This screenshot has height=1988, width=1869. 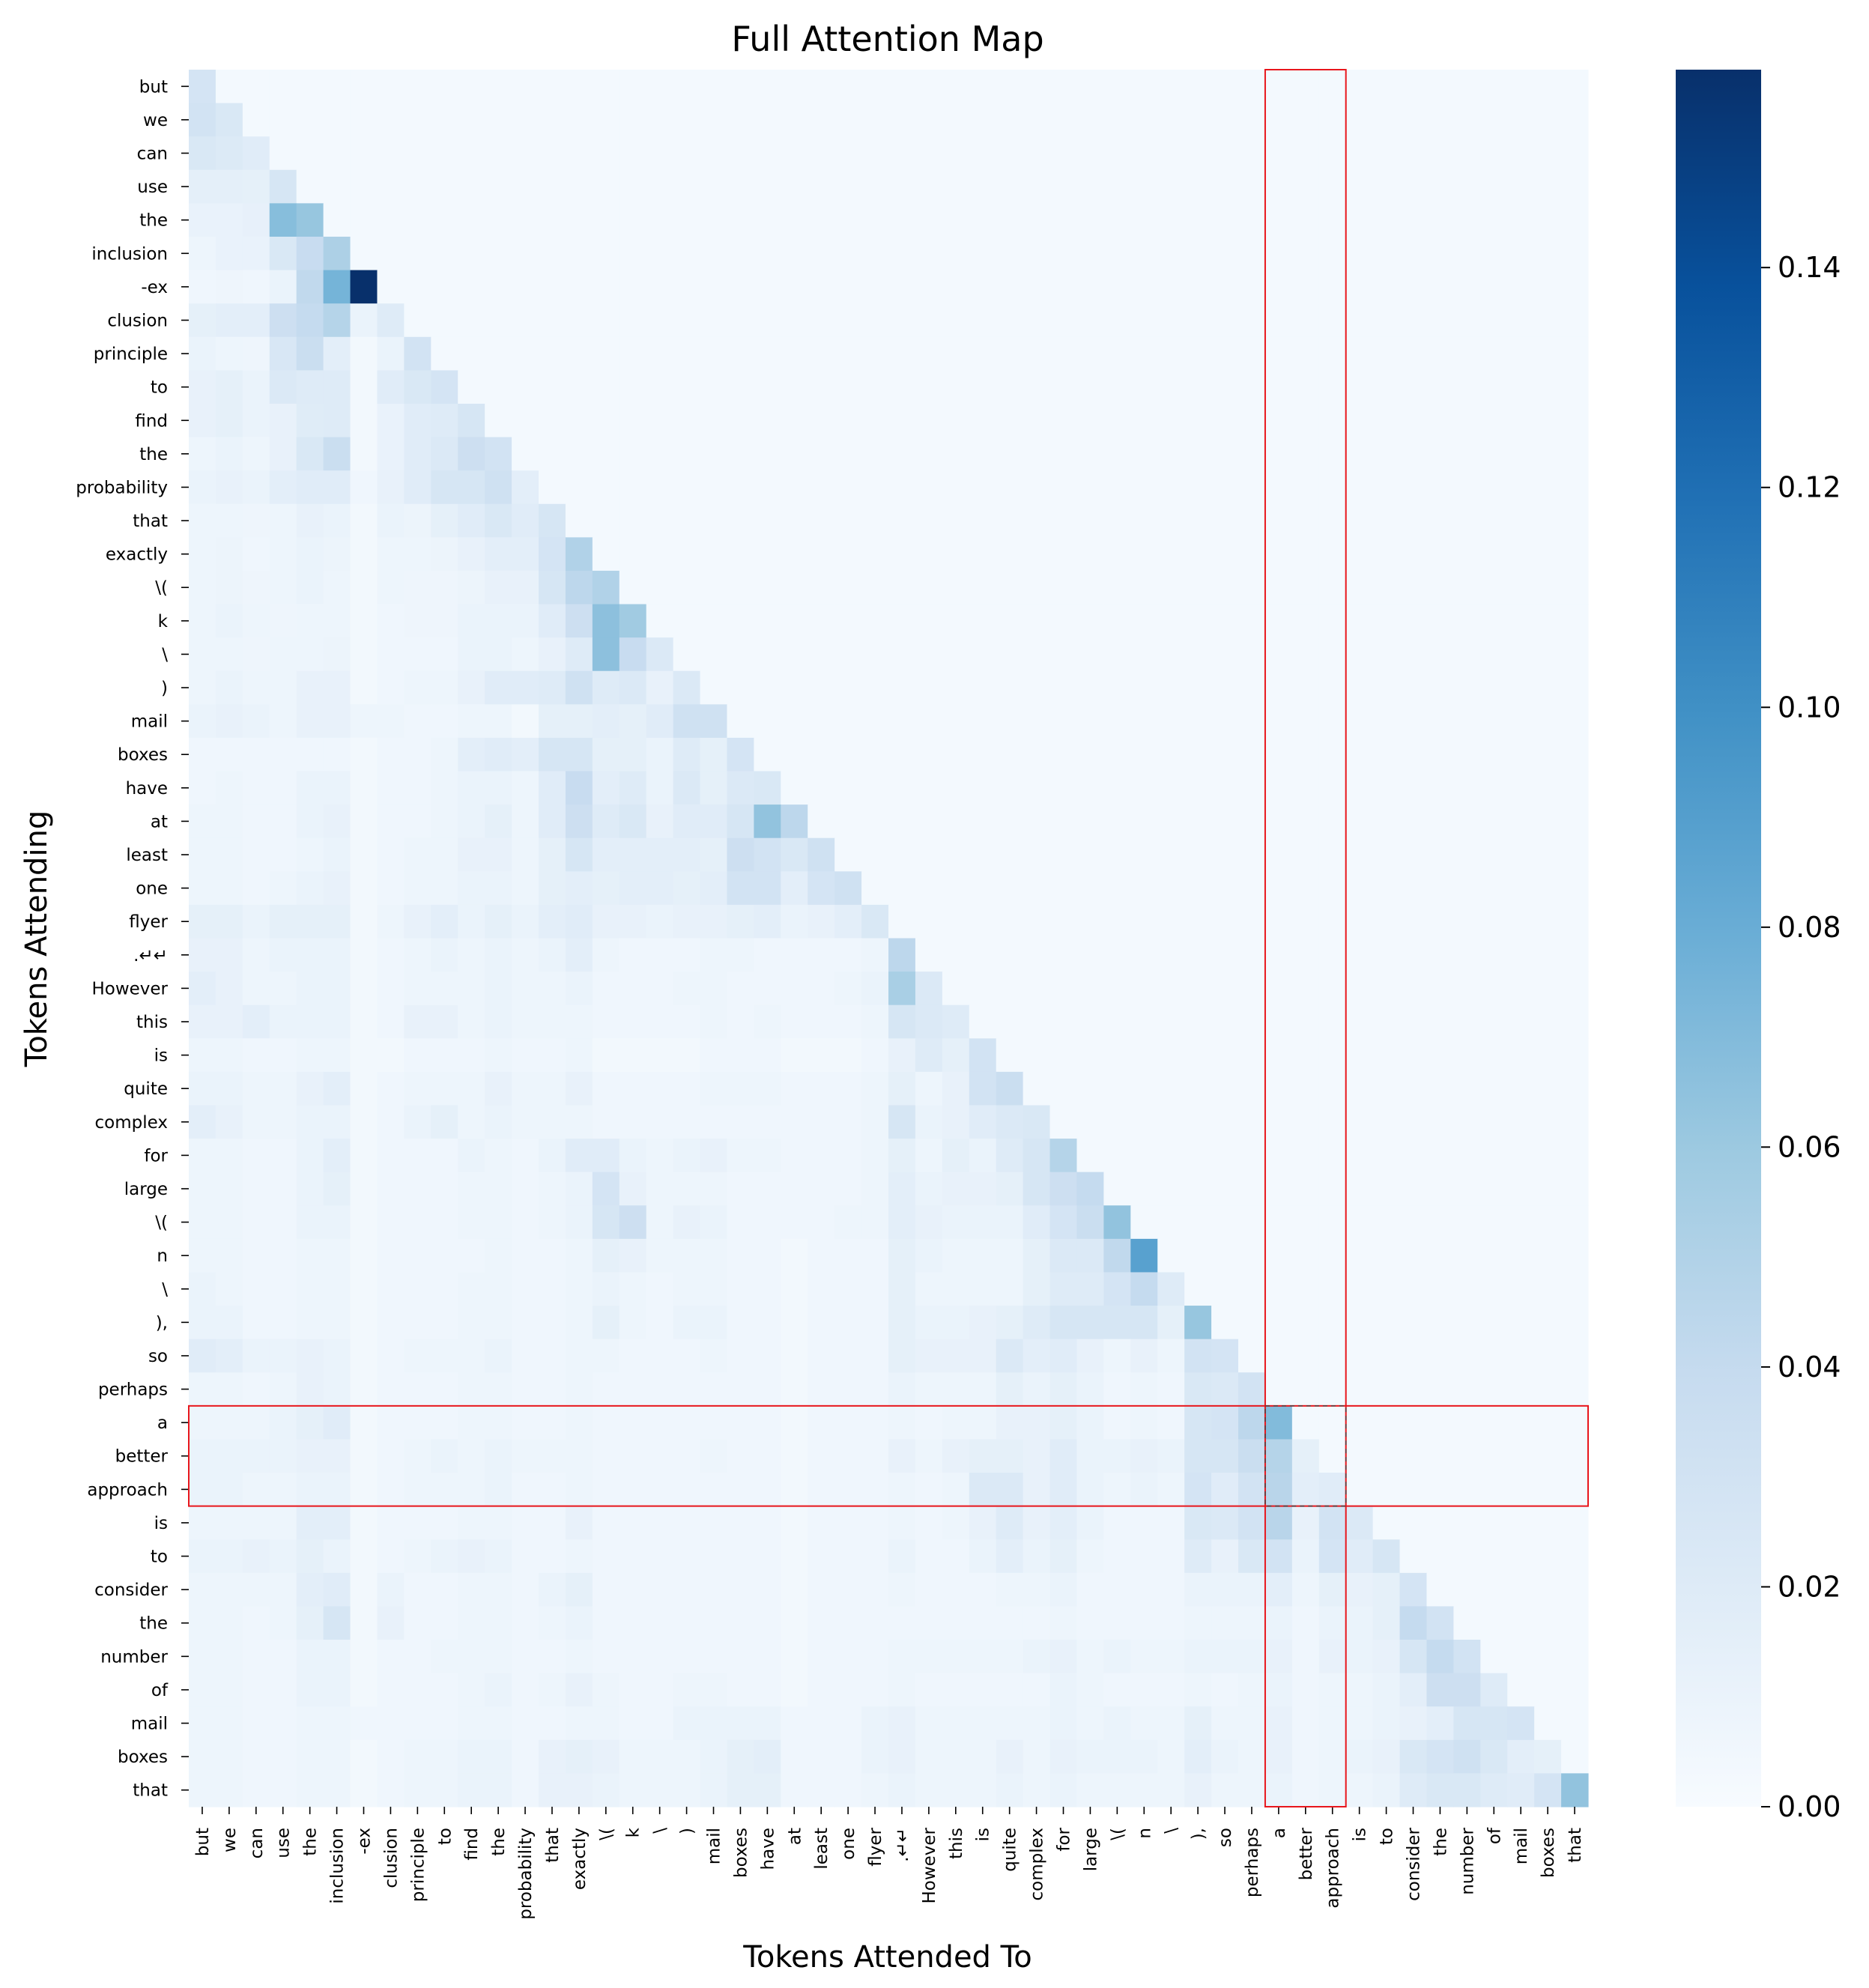 What do you see at coordinates (418, 1865) in the screenshot?
I see `x-tick-label: principle` at bounding box center [418, 1865].